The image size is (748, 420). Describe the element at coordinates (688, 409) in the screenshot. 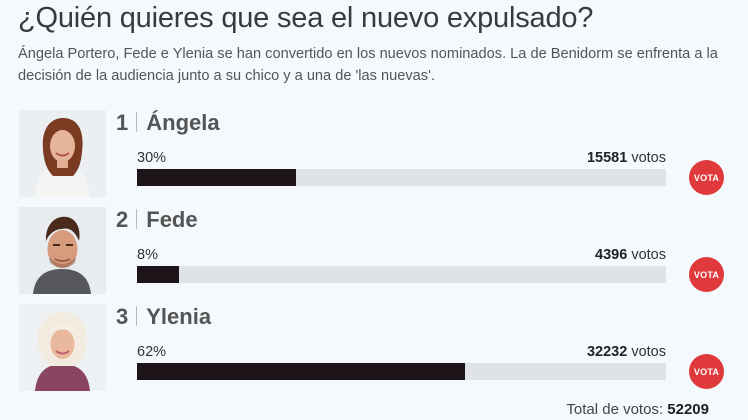

I see `total-value: 52209` at that location.